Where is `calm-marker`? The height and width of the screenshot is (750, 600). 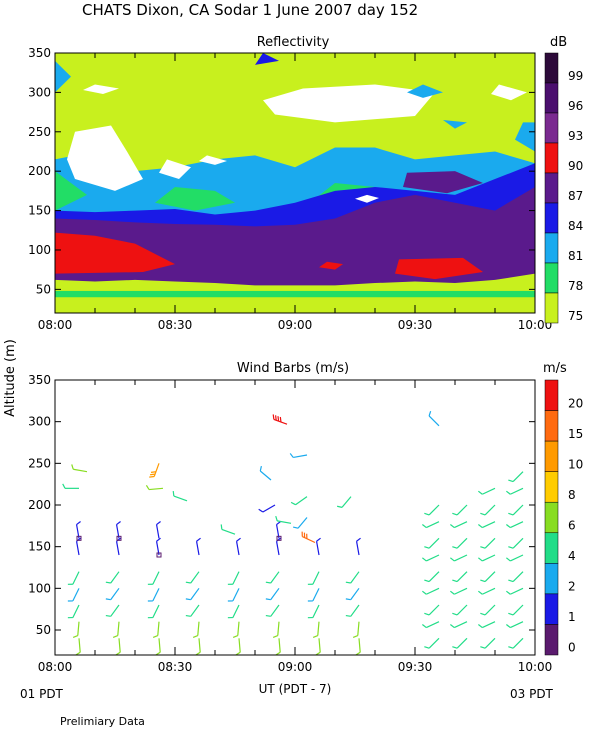 calm-marker is located at coordinates (79, 538).